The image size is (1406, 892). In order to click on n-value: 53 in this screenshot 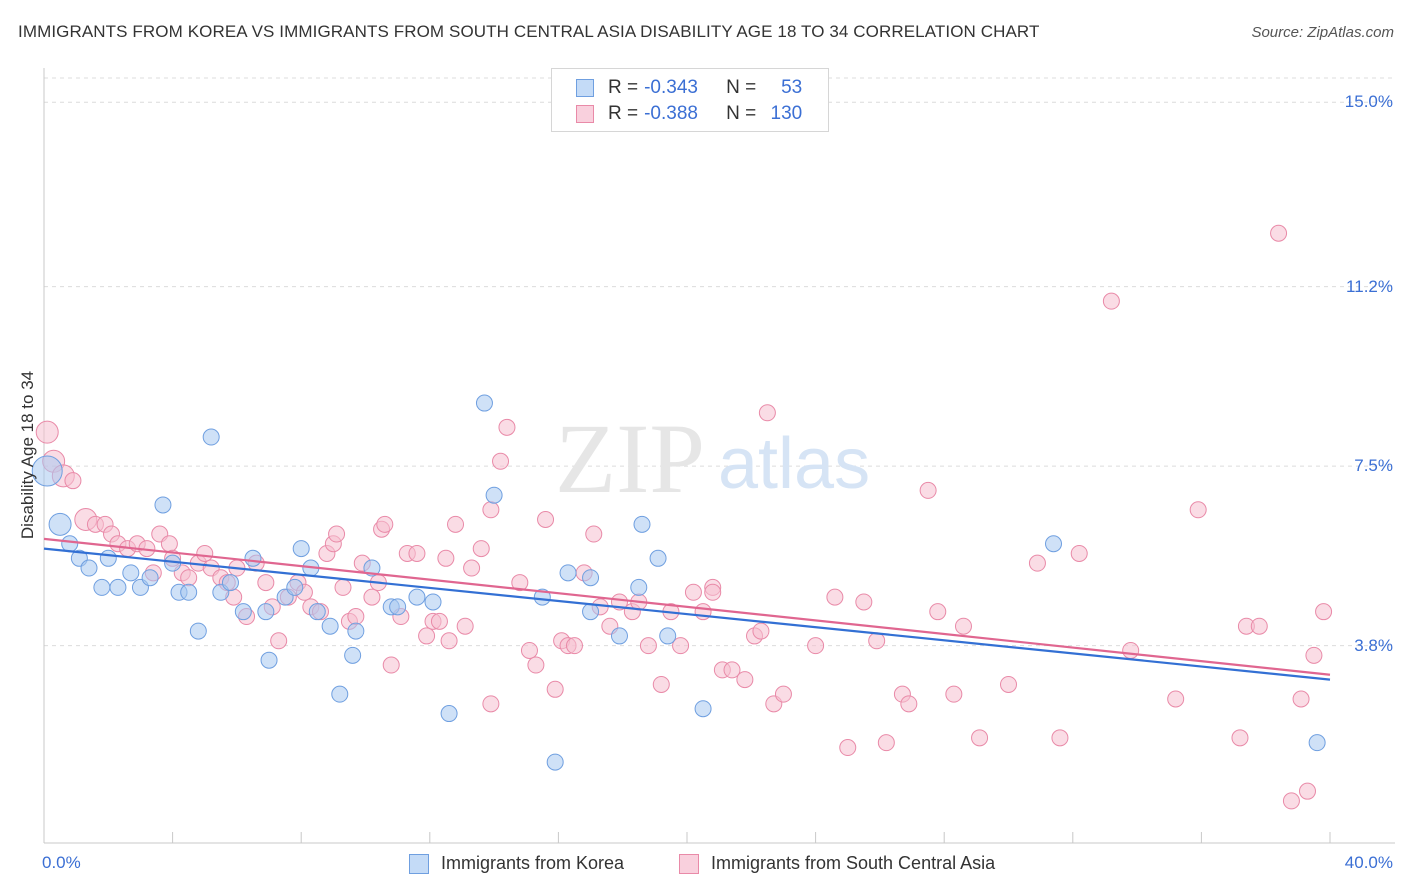, I will do `click(792, 87)`.